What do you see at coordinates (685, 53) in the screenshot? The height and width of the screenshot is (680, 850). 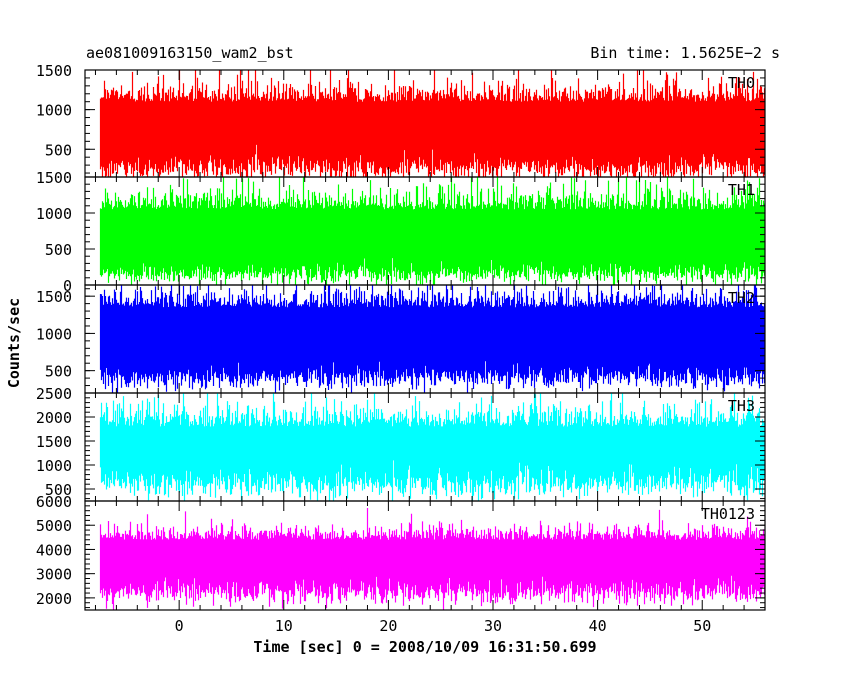 I see `chart-title-bin-time: Bin time: 1.5625E−2 s` at bounding box center [685, 53].